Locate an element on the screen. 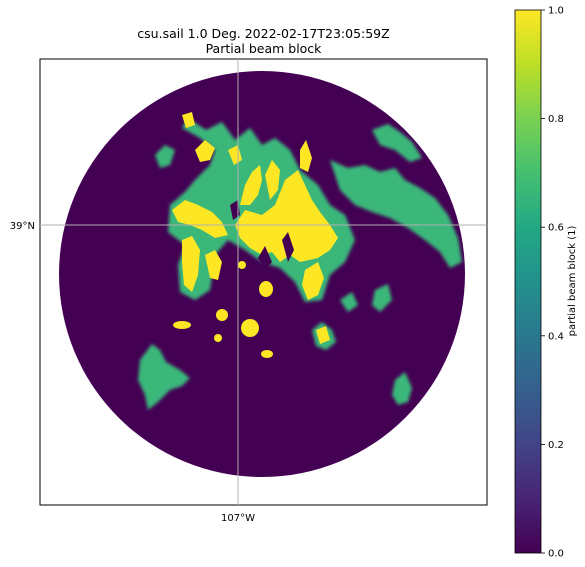 The height and width of the screenshot is (567, 585). chart-subtitle: Partial beam block is located at coordinates (263, 48).